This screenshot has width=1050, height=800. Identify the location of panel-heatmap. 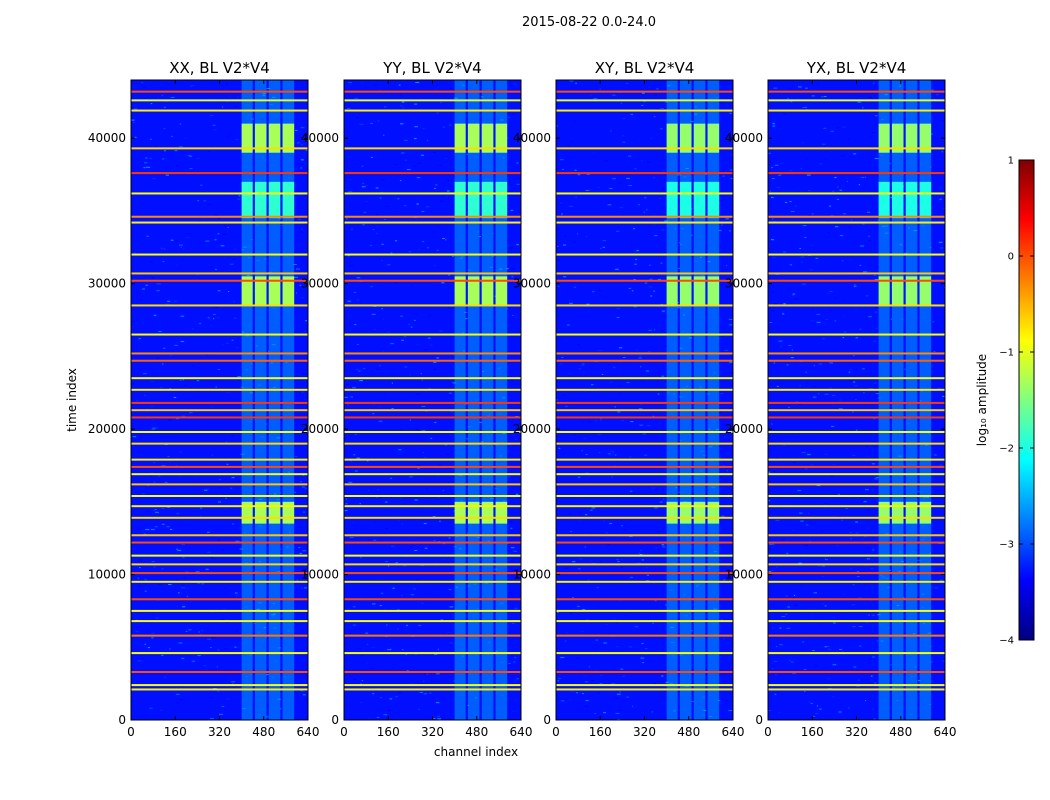
(644, 400).